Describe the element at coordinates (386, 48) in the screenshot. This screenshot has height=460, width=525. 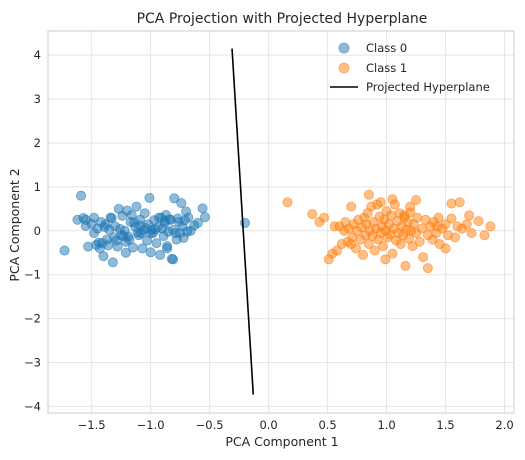
I see `legend-label-class-0: Class 0` at that location.